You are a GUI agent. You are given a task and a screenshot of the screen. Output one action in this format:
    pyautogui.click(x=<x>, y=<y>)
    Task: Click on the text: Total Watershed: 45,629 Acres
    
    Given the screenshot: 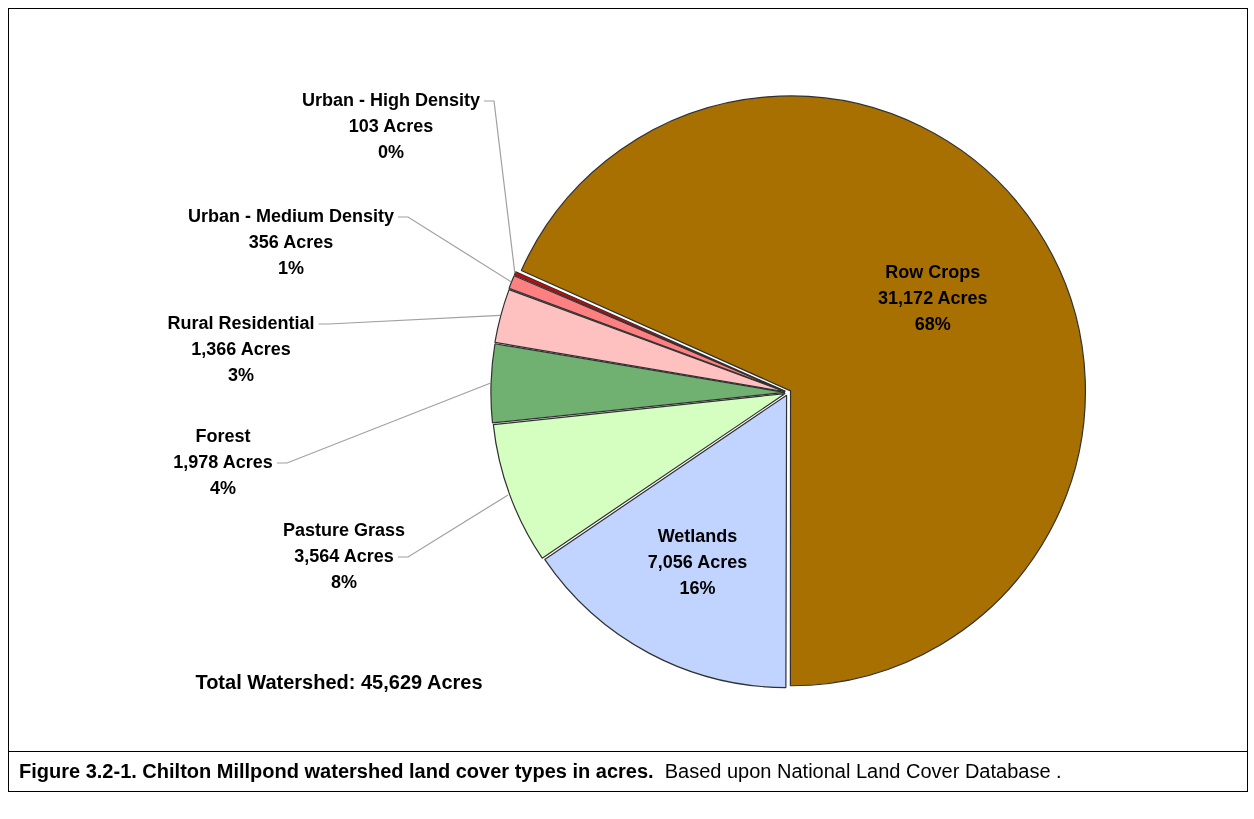 What is the action you would take?
    pyautogui.click(x=339, y=682)
    